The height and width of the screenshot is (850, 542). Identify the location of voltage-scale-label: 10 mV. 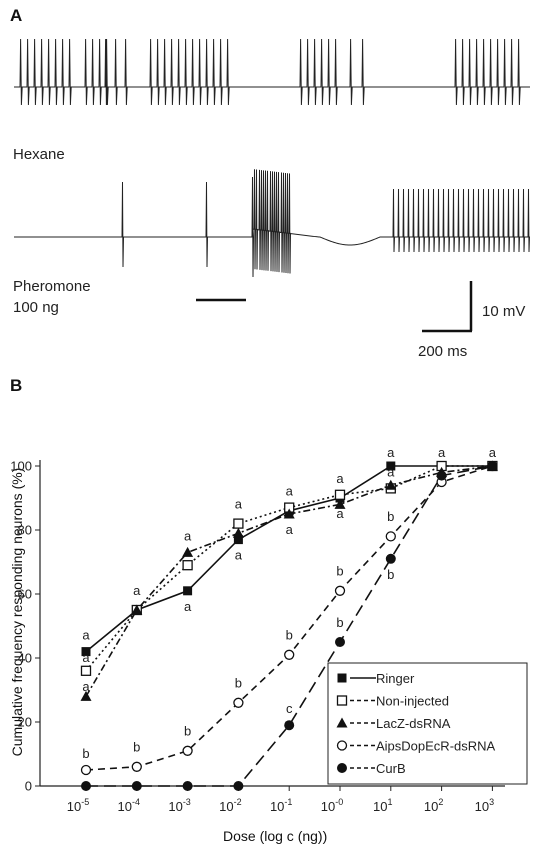
(504, 311).